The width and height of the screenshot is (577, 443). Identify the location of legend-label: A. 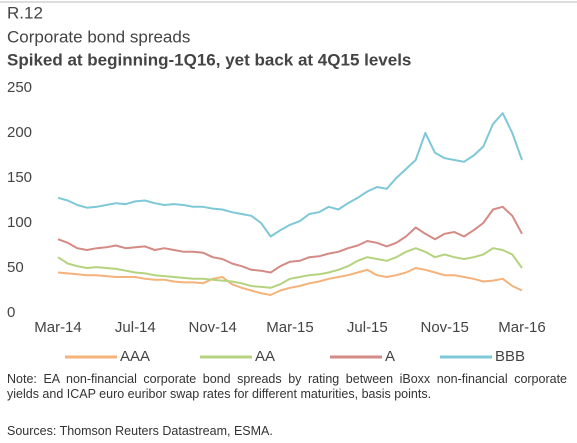
(390, 356).